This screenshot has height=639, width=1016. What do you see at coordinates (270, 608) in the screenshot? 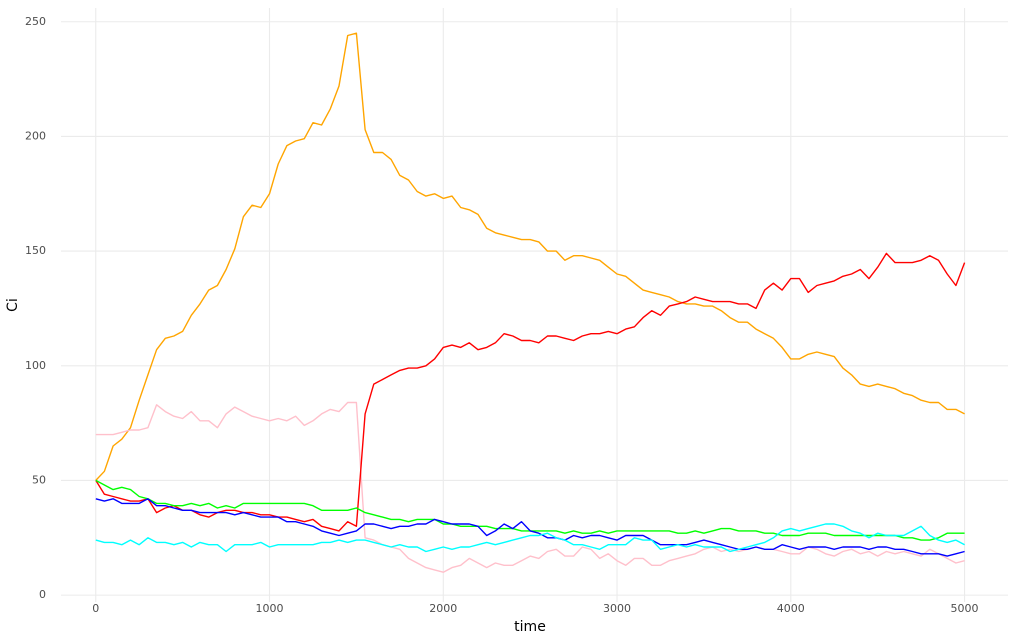
I see `x-tick-label: 1000` at bounding box center [270, 608].